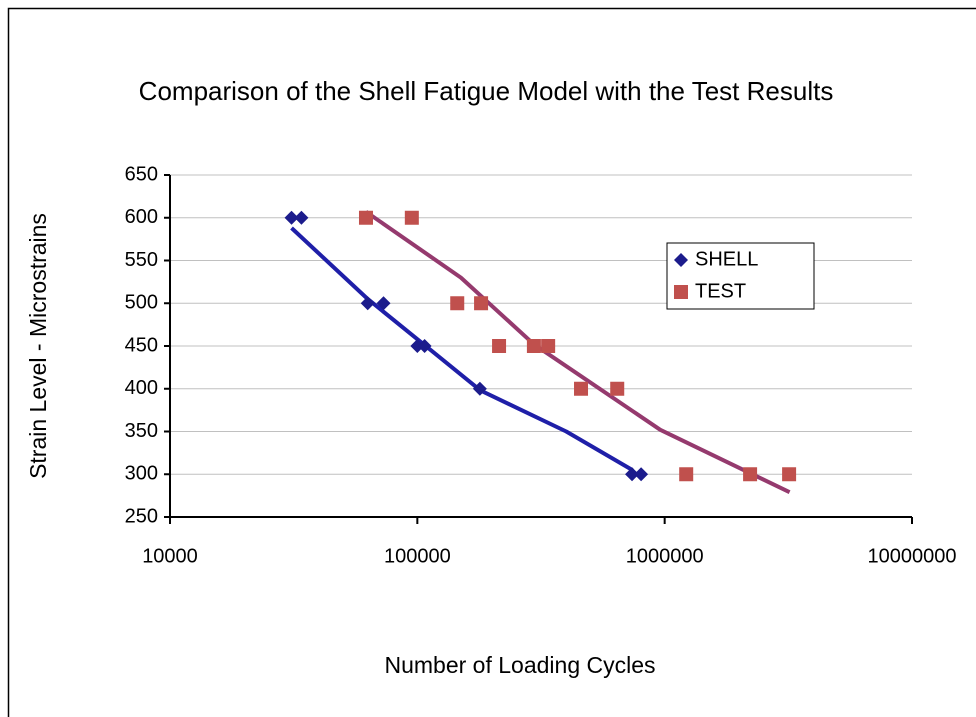 This screenshot has height=717, width=976. Describe the element at coordinates (170, 556) in the screenshot. I see `x-tick-label: 10000` at that location.